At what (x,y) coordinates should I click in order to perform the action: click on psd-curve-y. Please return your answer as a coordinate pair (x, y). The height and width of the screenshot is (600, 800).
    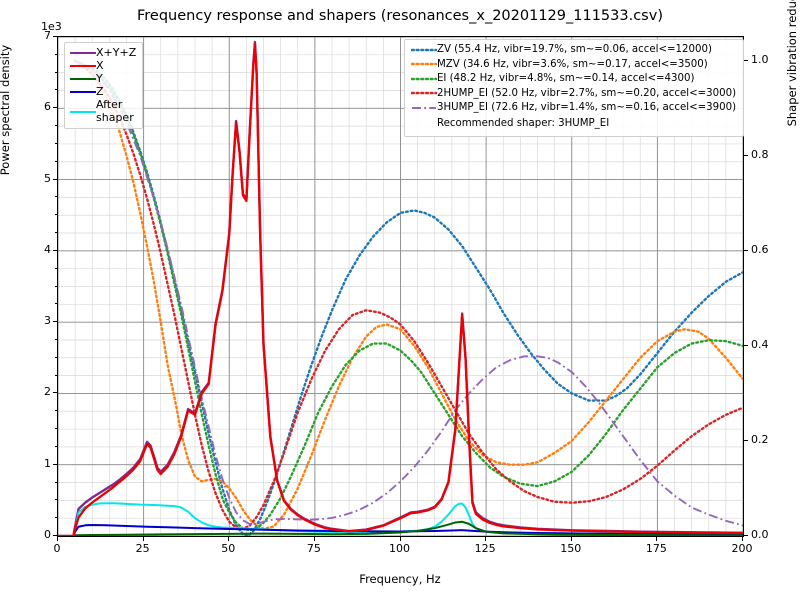
    Looking at the image, I should click on (400, 528).